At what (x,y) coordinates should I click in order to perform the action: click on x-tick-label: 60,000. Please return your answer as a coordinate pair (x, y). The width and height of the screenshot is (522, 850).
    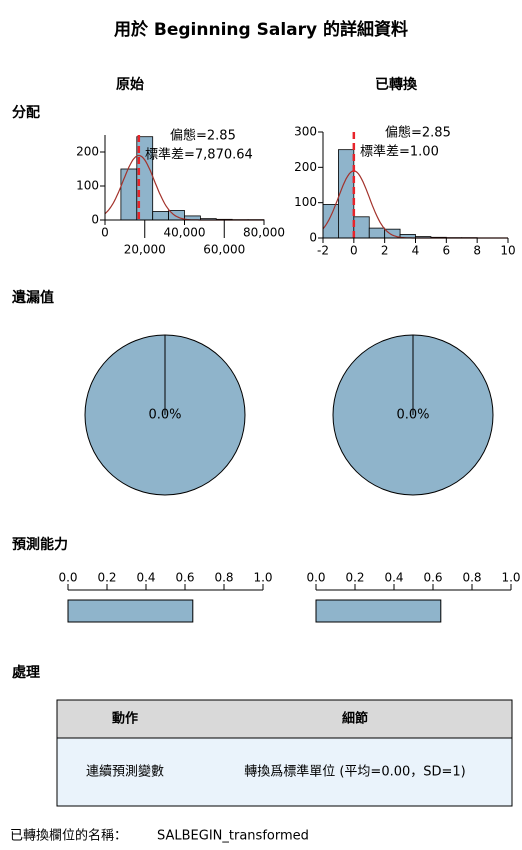
    Looking at the image, I should click on (224, 250).